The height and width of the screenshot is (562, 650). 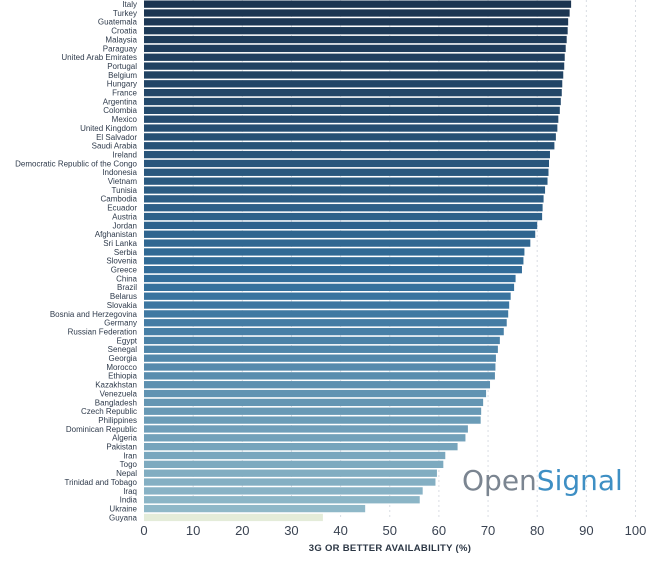 I want to click on x-tick-labels: 0 10 20 30 40 50 60 70 80 90 100, so click(x=393, y=530).